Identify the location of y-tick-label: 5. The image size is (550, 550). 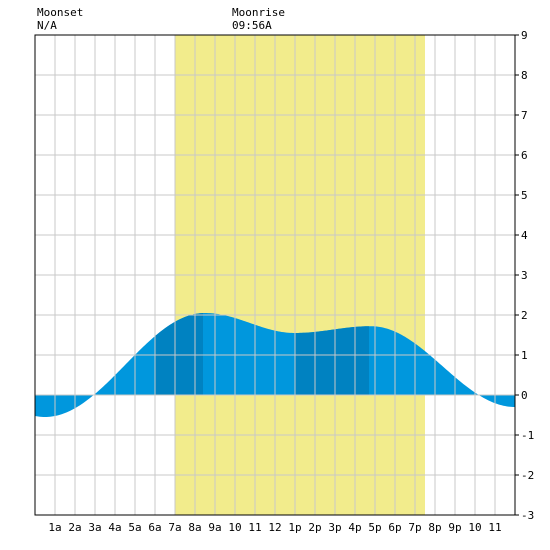
(524, 195).